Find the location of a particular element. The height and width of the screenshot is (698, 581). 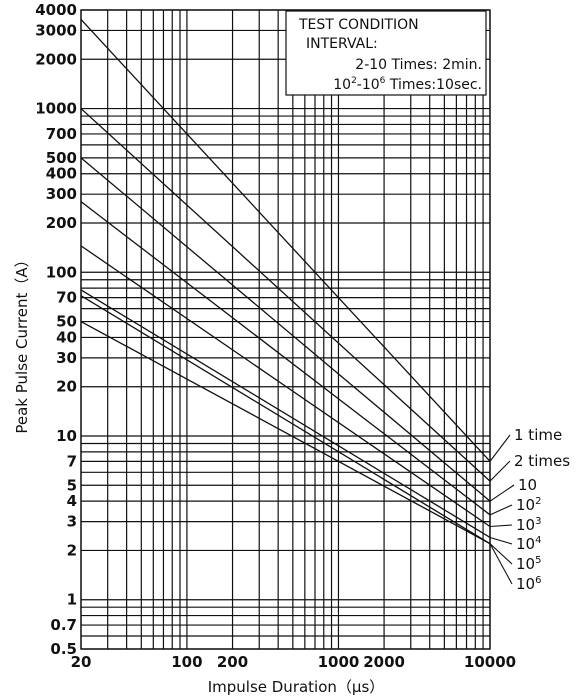

y-tick-label: 500 is located at coordinates (61, 158).